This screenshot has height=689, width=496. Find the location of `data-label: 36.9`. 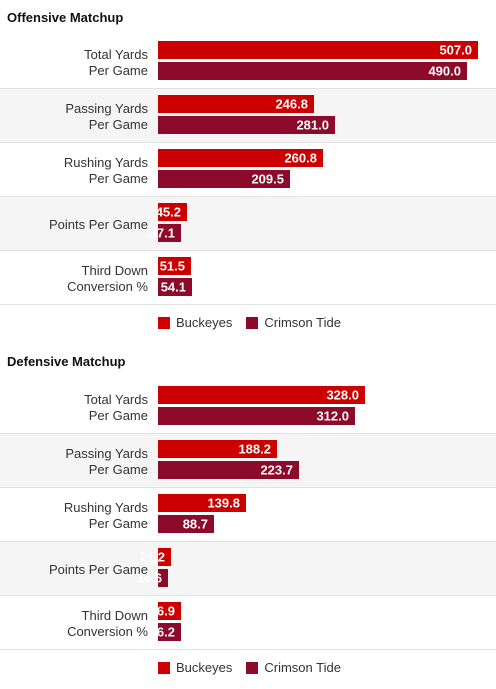

data-label: 36.9 is located at coordinates (162, 611).